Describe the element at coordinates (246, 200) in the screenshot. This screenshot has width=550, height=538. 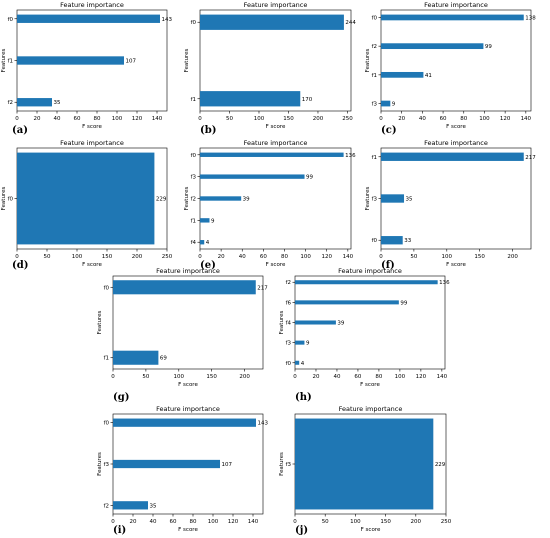
I see `bar-value-label: 39` at that location.